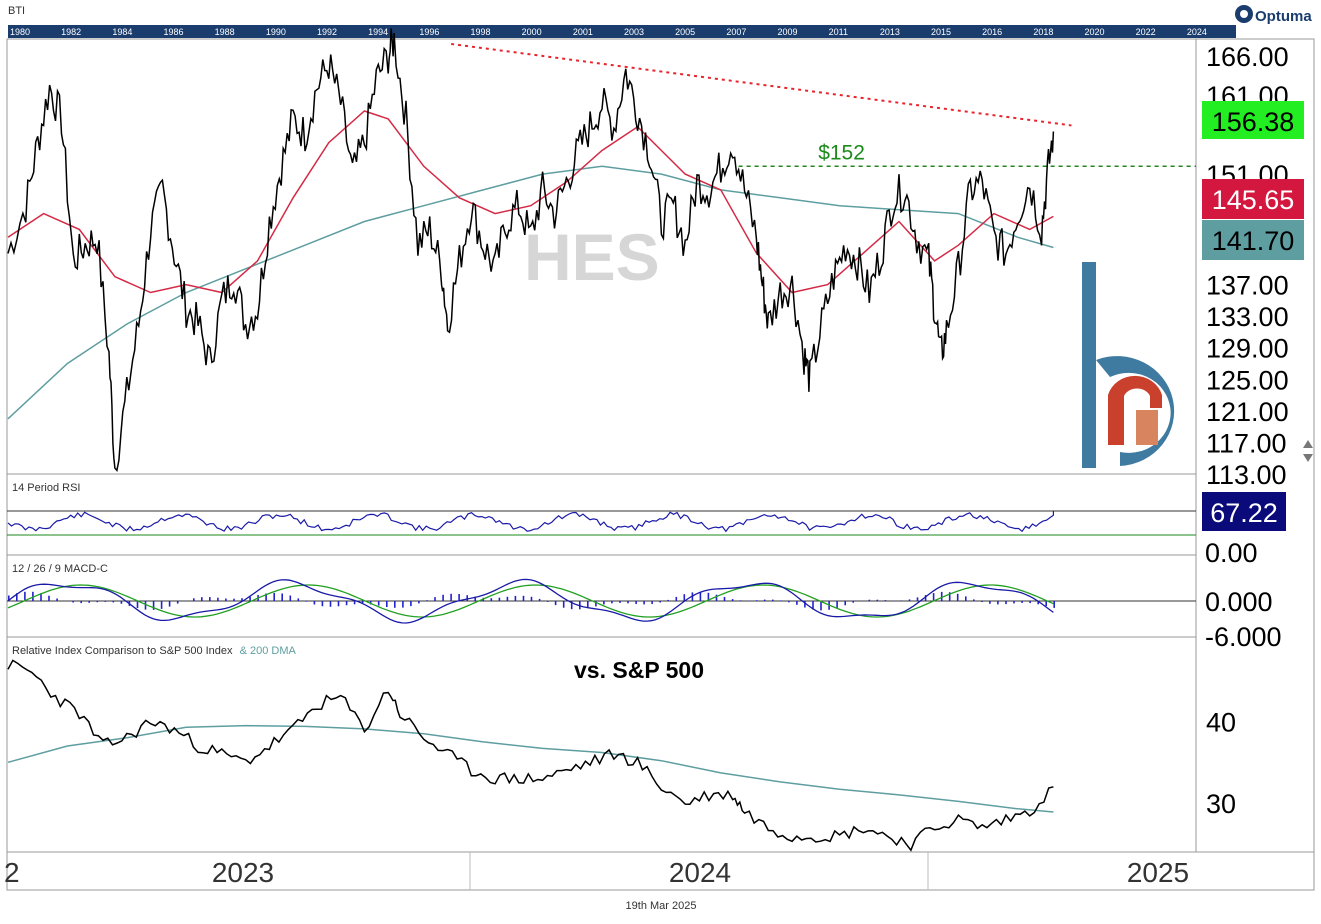  I want to click on relative-tick: 30, so click(1221, 804).